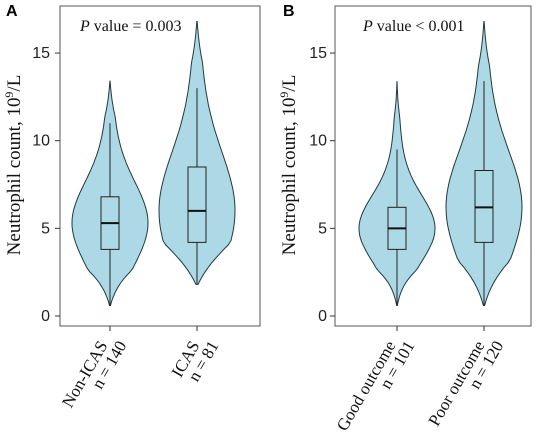 Image resolution: width=536 pixels, height=446 pixels. Describe the element at coordinates (46, 185) in the screenshot. I see `panel-a-yticks: 0 5 10 15` at that location.